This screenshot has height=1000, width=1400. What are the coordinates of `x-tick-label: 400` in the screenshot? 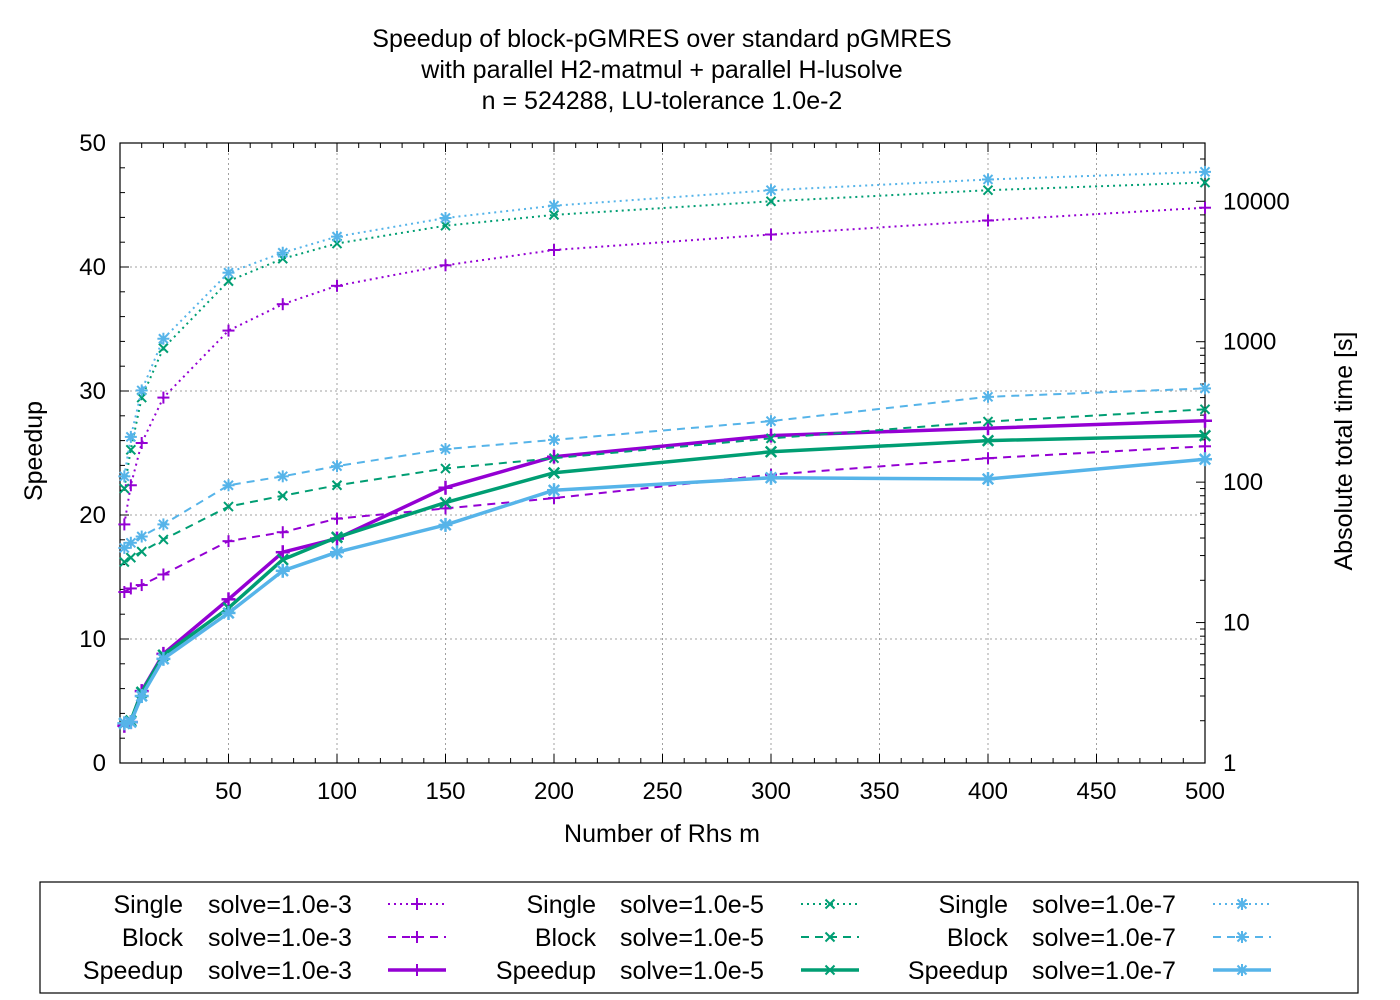 It's located at (988, 791).